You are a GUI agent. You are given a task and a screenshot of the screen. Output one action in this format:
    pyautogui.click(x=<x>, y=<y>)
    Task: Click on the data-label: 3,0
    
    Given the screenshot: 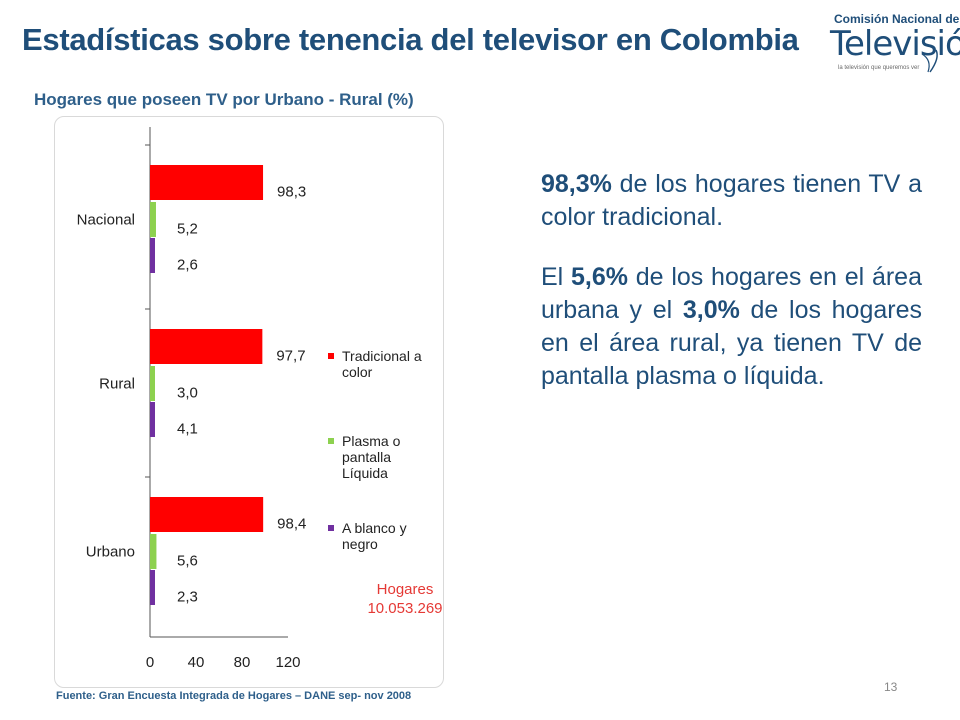 What is the action you would take?
    pyautogui.click(x=187, y=393)
    